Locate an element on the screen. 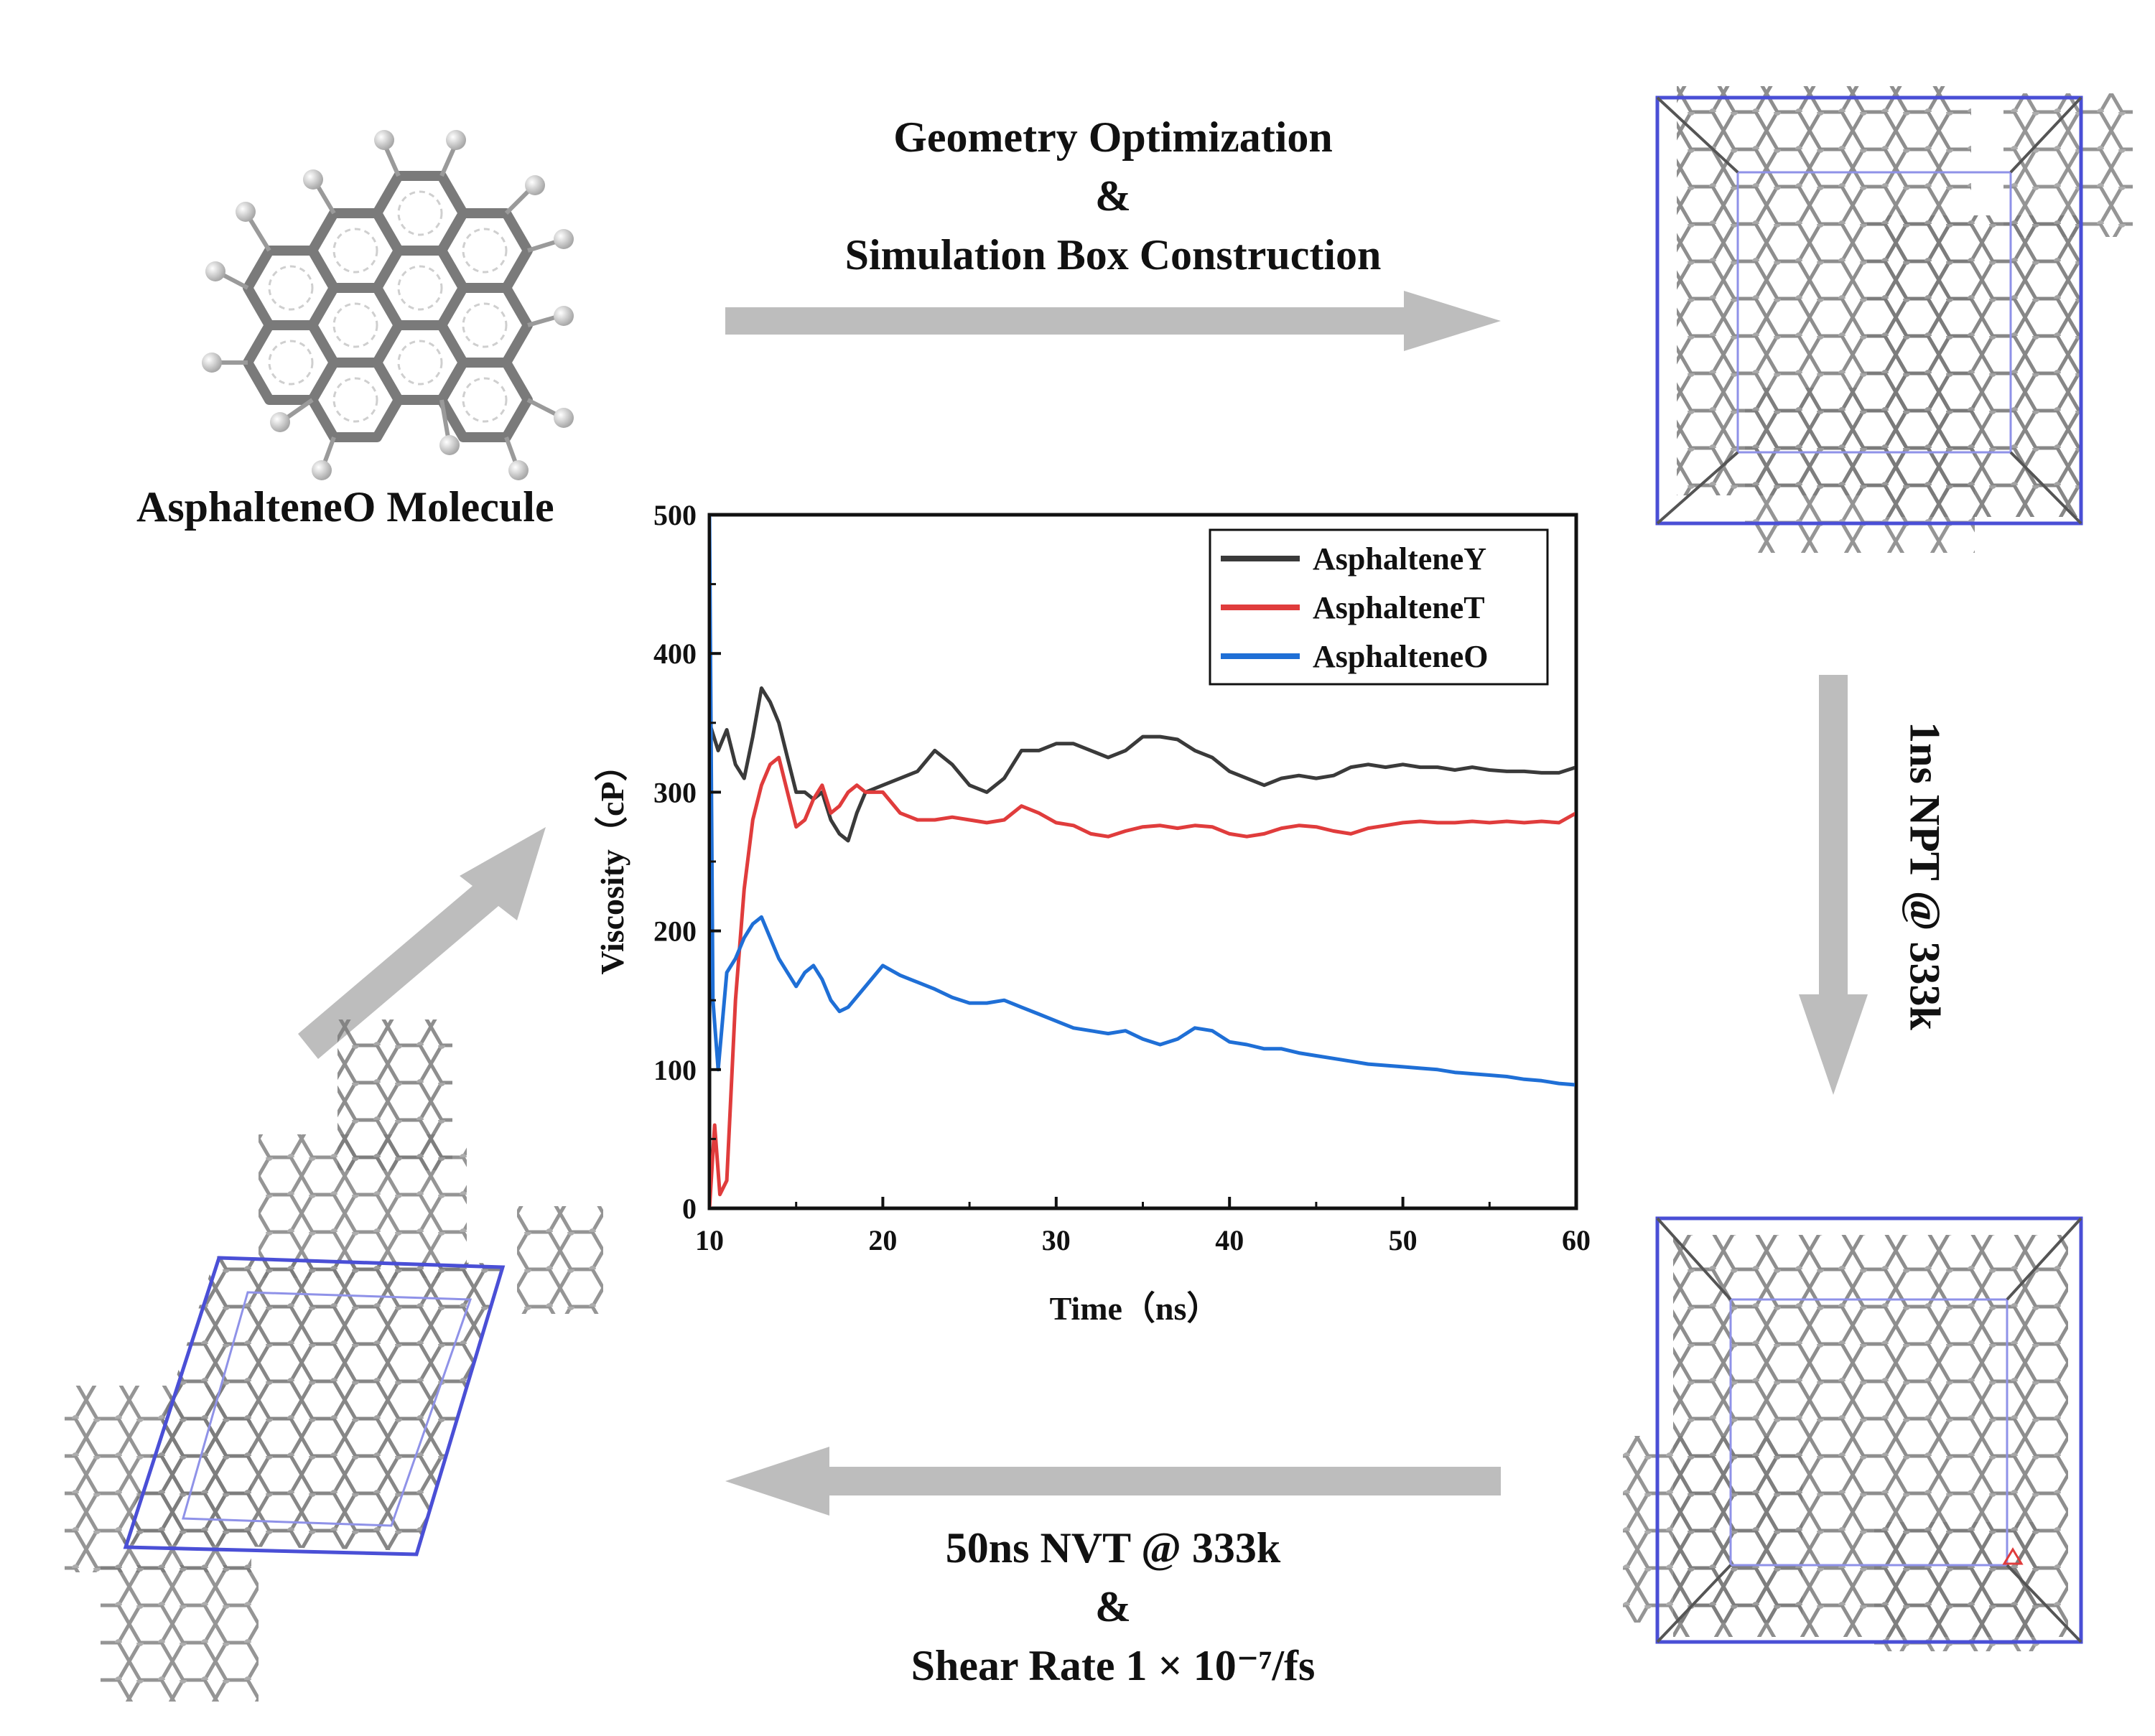  simulation-box-sheared is located at coordinates (334, 1360).